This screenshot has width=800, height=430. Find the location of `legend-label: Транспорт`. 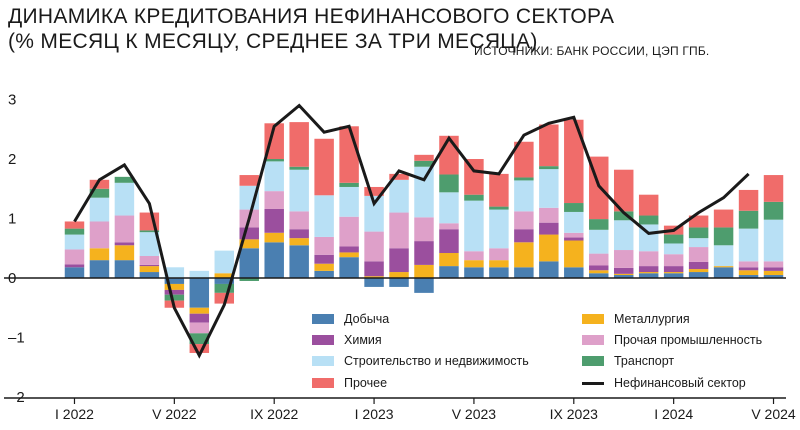

legend-label: Транспорт is located at coordinates (644, 361).